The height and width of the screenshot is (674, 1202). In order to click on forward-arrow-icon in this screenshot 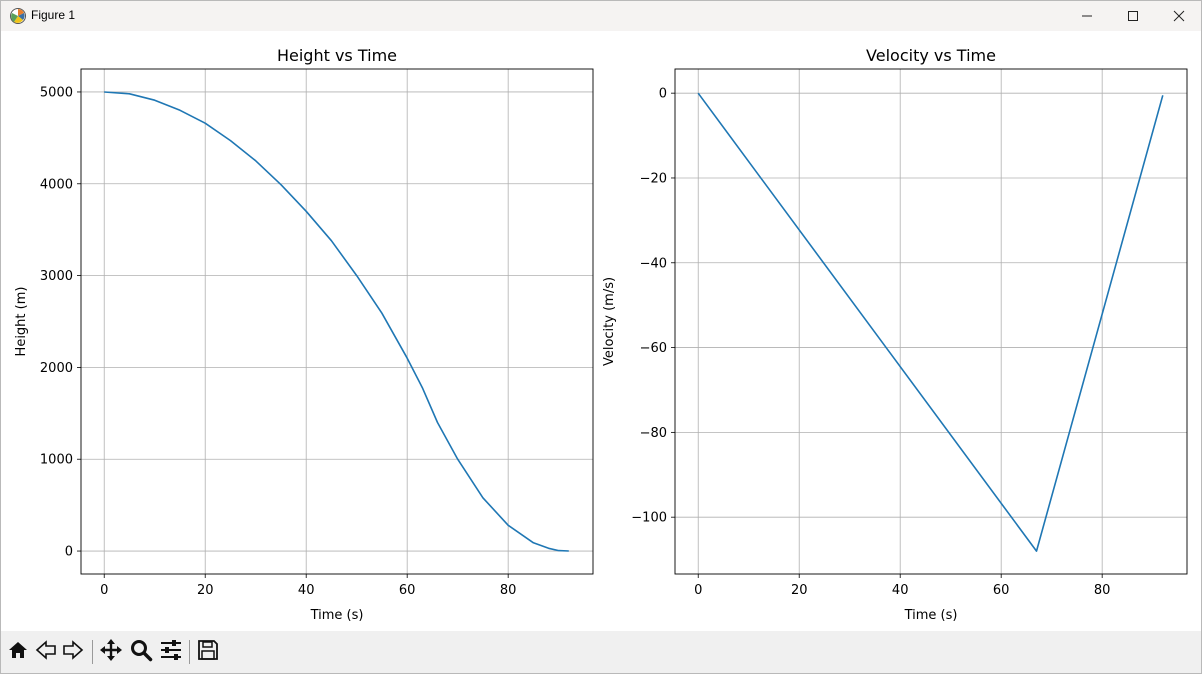, I will do `click(73, 652)`.